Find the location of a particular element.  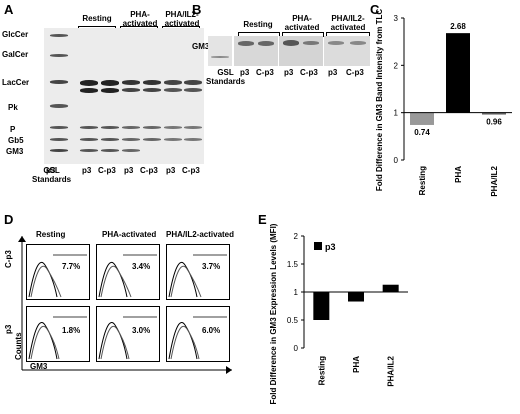

percent-value: 3.4% is located at coordinates (141, 266).